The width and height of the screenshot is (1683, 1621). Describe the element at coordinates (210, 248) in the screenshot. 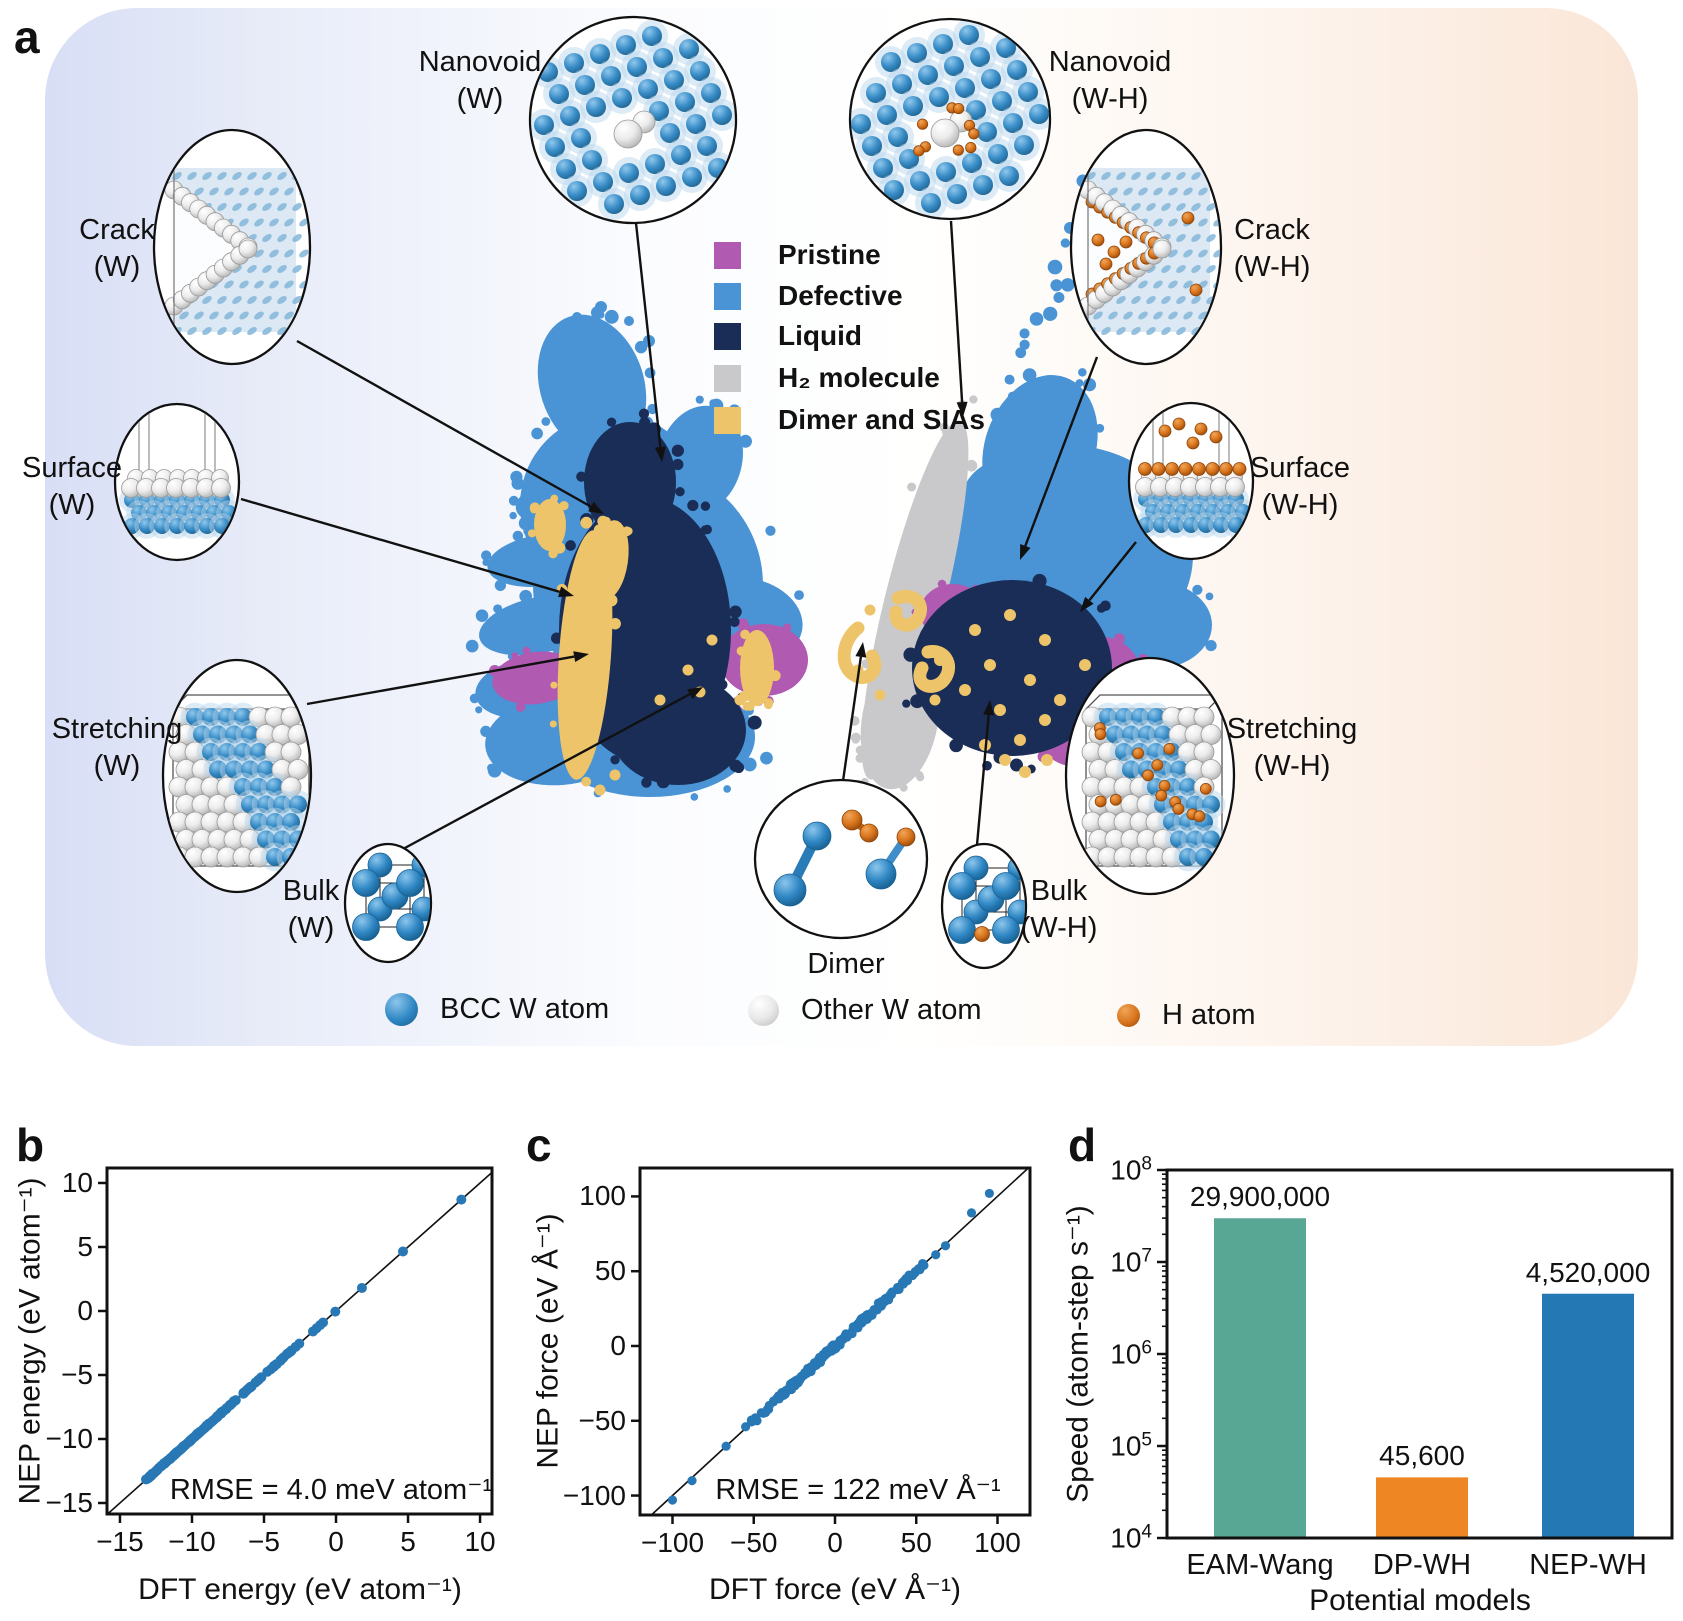

I see `crack-opening` at that location.